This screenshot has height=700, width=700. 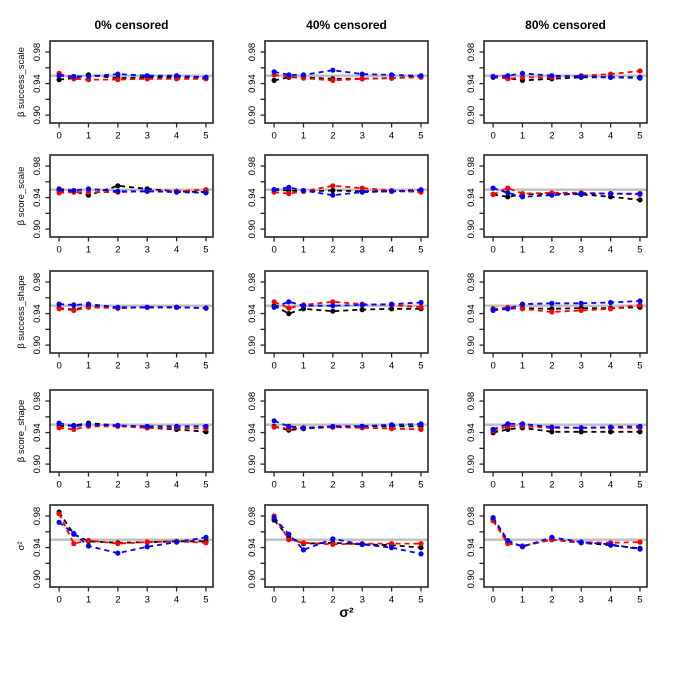 What do you see at coordinates (21, 431) in the screenshot?
I see `row-axis-label: β score_shape` at bounding box center [21, 431].